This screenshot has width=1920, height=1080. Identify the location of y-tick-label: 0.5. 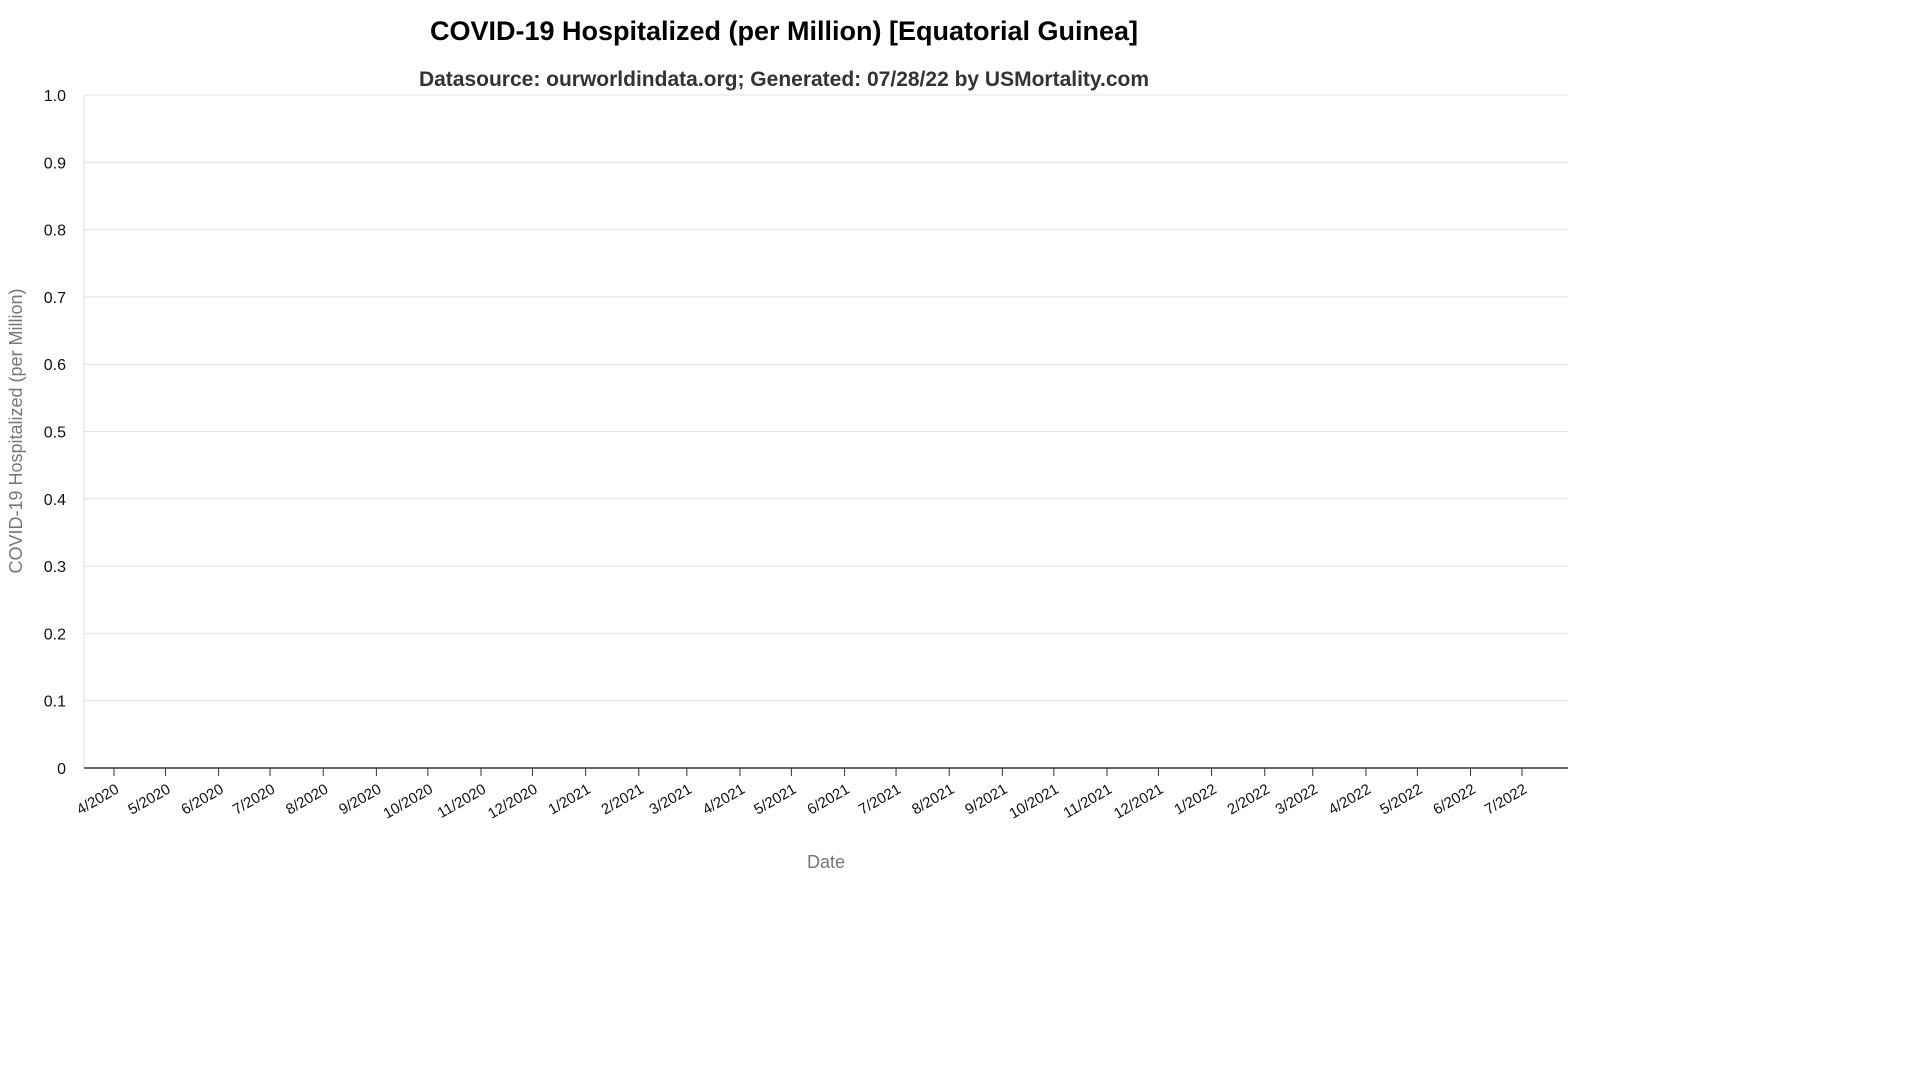
(55, 433).